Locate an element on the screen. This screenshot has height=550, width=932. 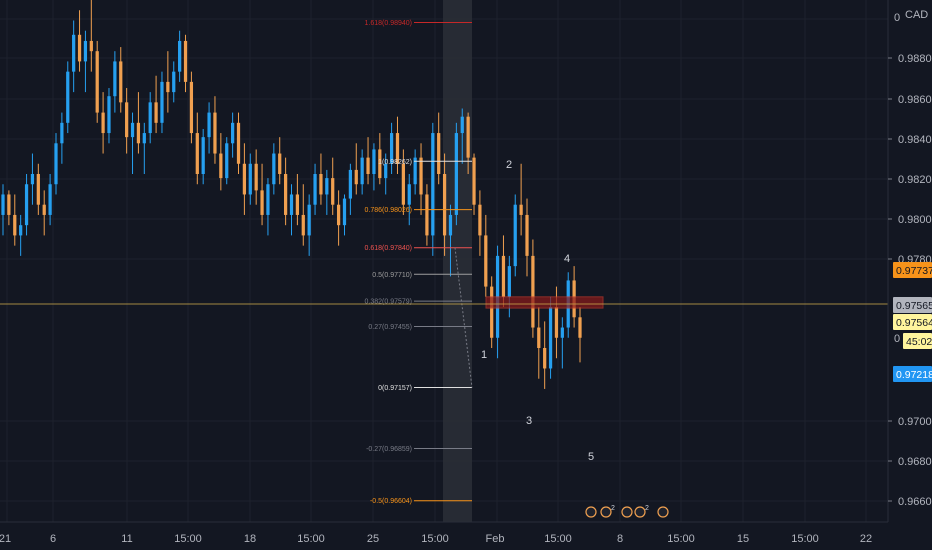
price-badge-label: 0.97218 is located at coordinates (914, 375).